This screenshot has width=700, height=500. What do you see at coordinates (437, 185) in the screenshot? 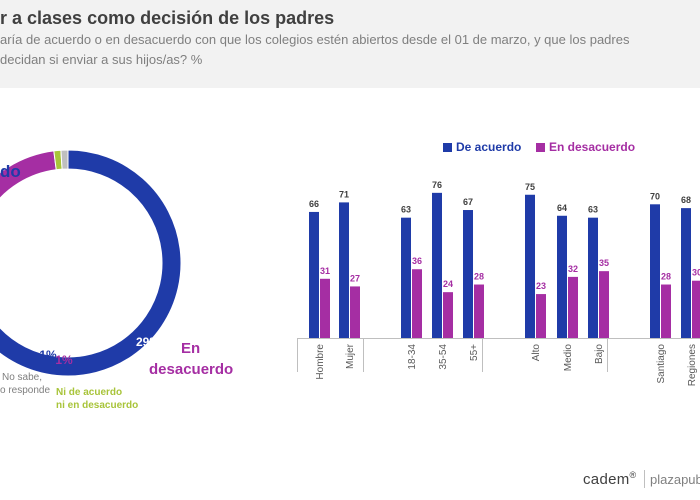
I see `bar-value-label-acuerdo-4: 76` at bounding box center [437, 185].